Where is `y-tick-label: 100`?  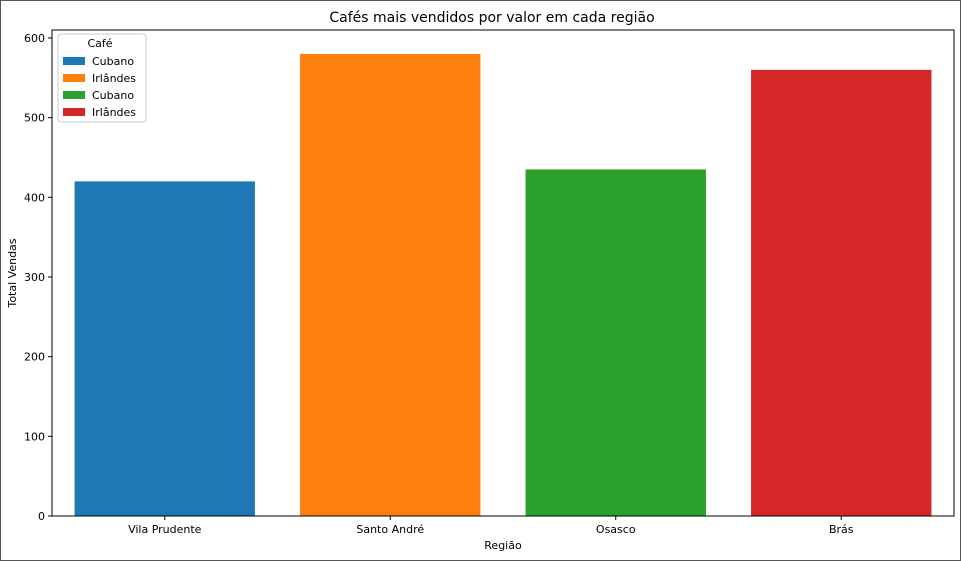 y-tick-label: 100 is located at coordinates (34, 436).